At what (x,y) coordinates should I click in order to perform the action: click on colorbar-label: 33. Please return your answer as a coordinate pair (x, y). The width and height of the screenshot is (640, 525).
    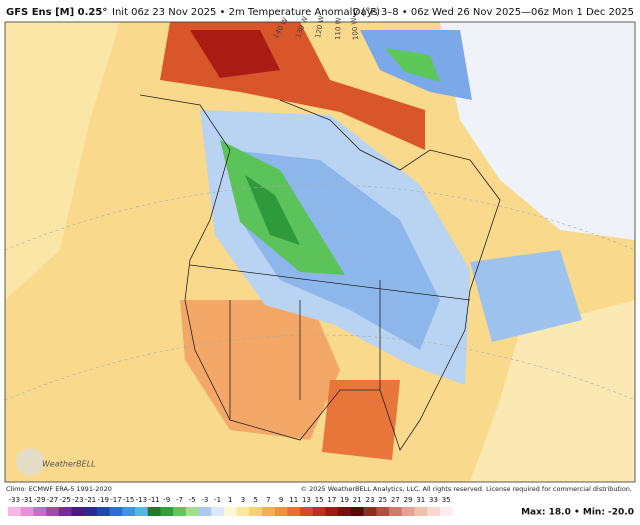
    Looking at the image, I should click on (433, 500).